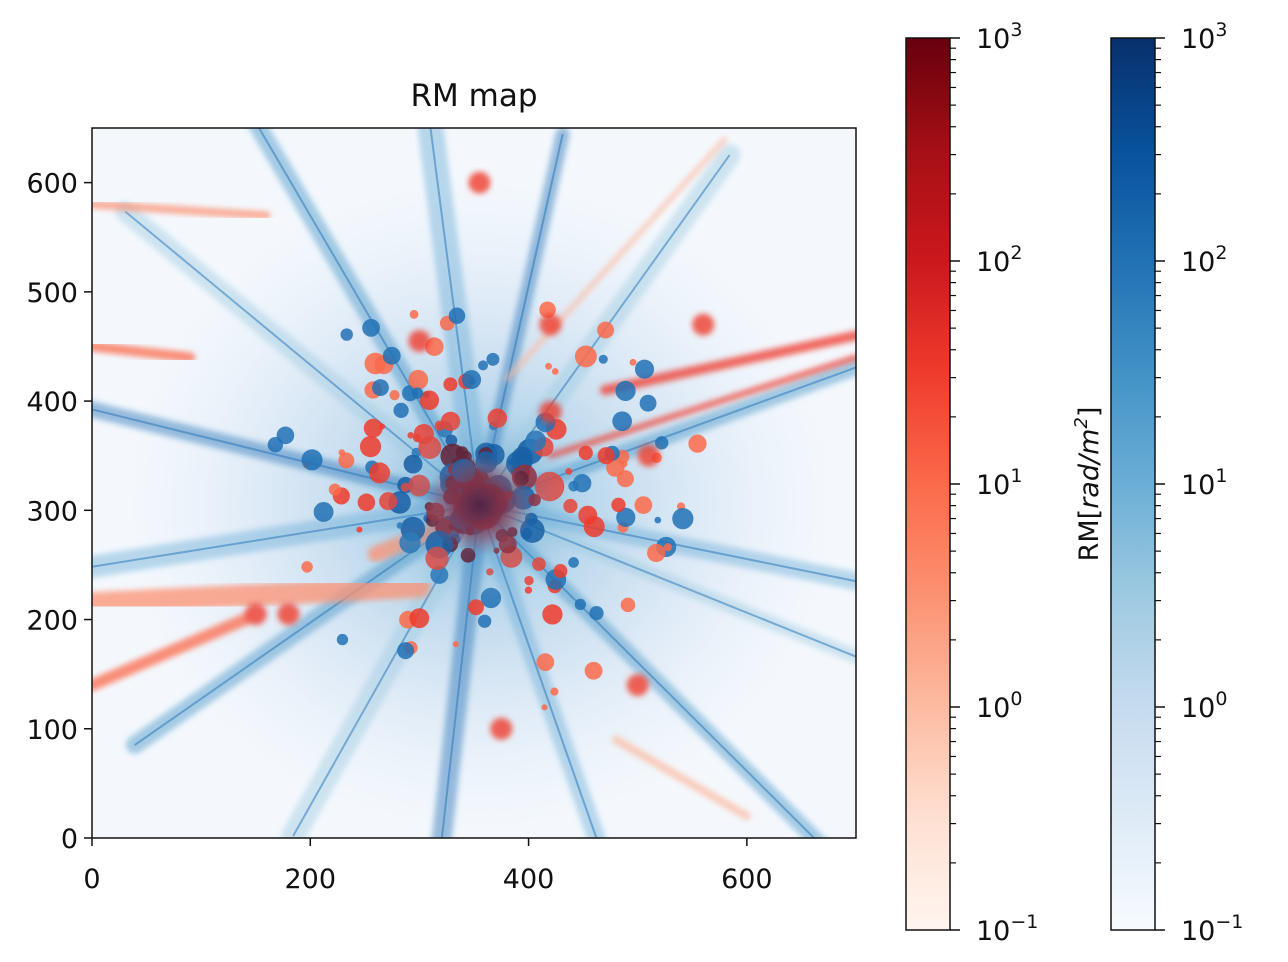  What do you see at coordinates (311, 879) in the screenshot?
I see `x-tick-label: 200` at bounding box center [311, 879].